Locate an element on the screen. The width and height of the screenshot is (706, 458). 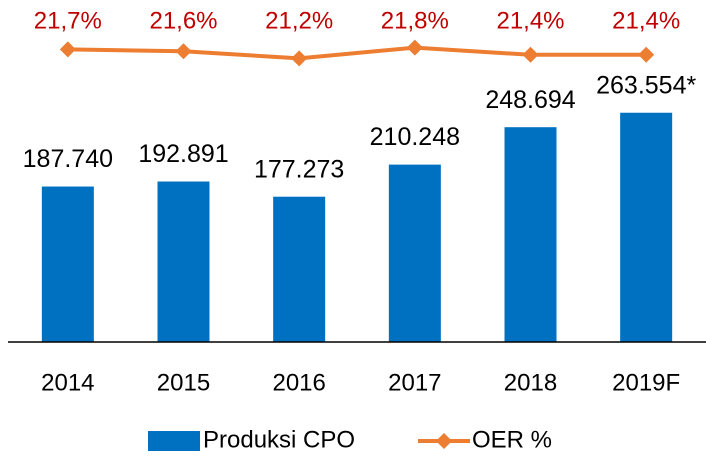
x-tick-label: 2015 is located at coordinates (183, 382).